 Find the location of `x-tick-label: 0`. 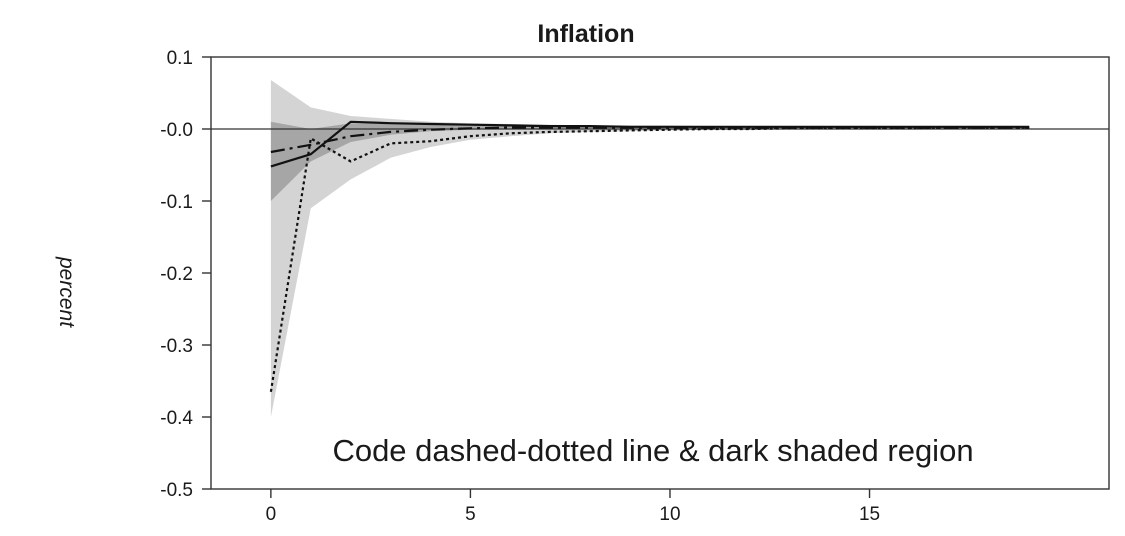

x-tick-label: 0 is located at coordinates (271, 514).